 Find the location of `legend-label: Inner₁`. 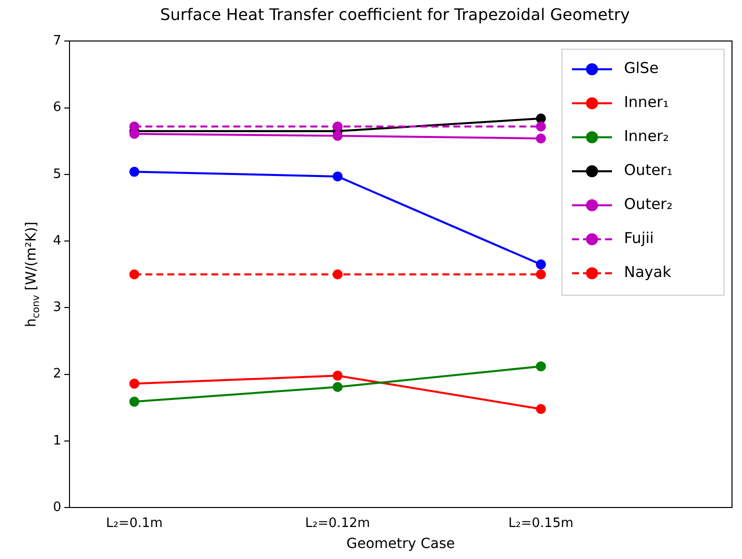

legend-label: Inner₁ is located at coordinates (646, 102).